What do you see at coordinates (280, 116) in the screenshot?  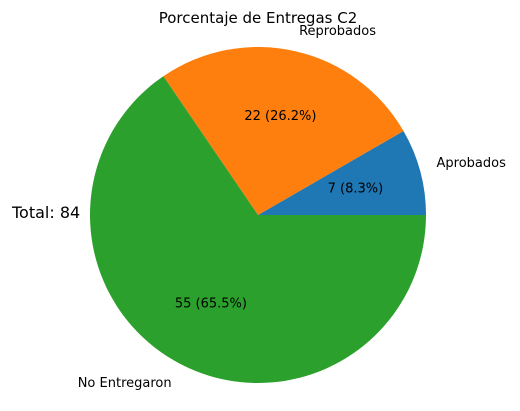 I see `slice-value-label: 22 (26.2%)` at bounding box center [280, 116].